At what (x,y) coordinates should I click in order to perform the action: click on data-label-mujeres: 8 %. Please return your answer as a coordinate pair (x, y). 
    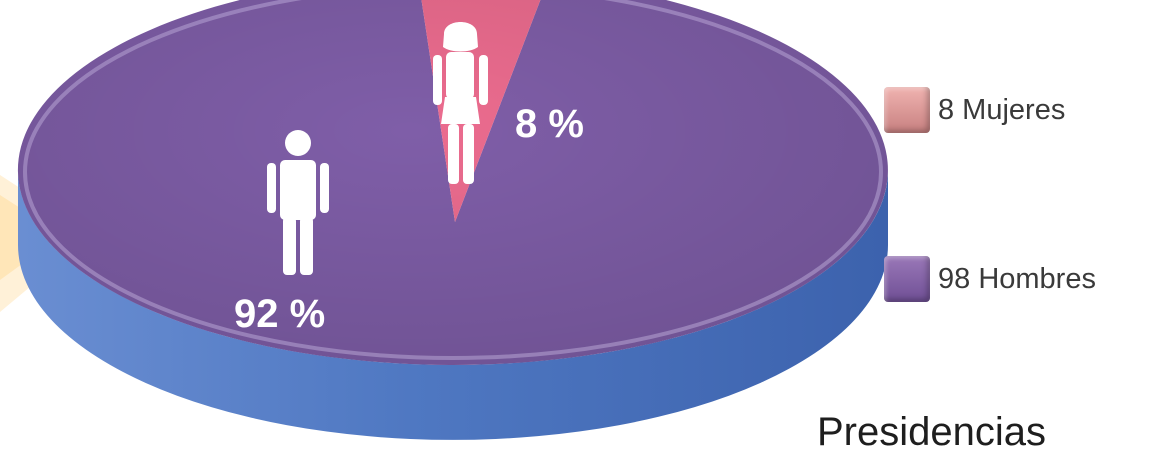
    Looking at the image, I should click on (549, 124).